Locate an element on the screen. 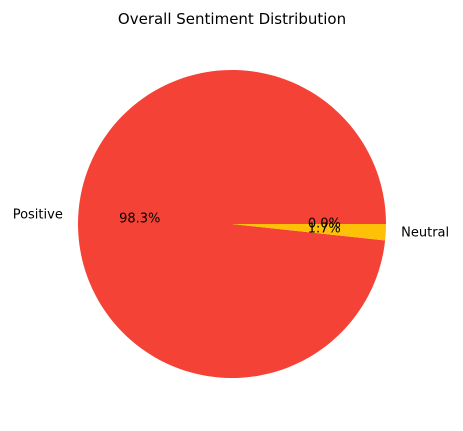 This screenshot has width=463, height=431. pie-percent-label-neutral: 1.7% is located at coordinates (324, 228).